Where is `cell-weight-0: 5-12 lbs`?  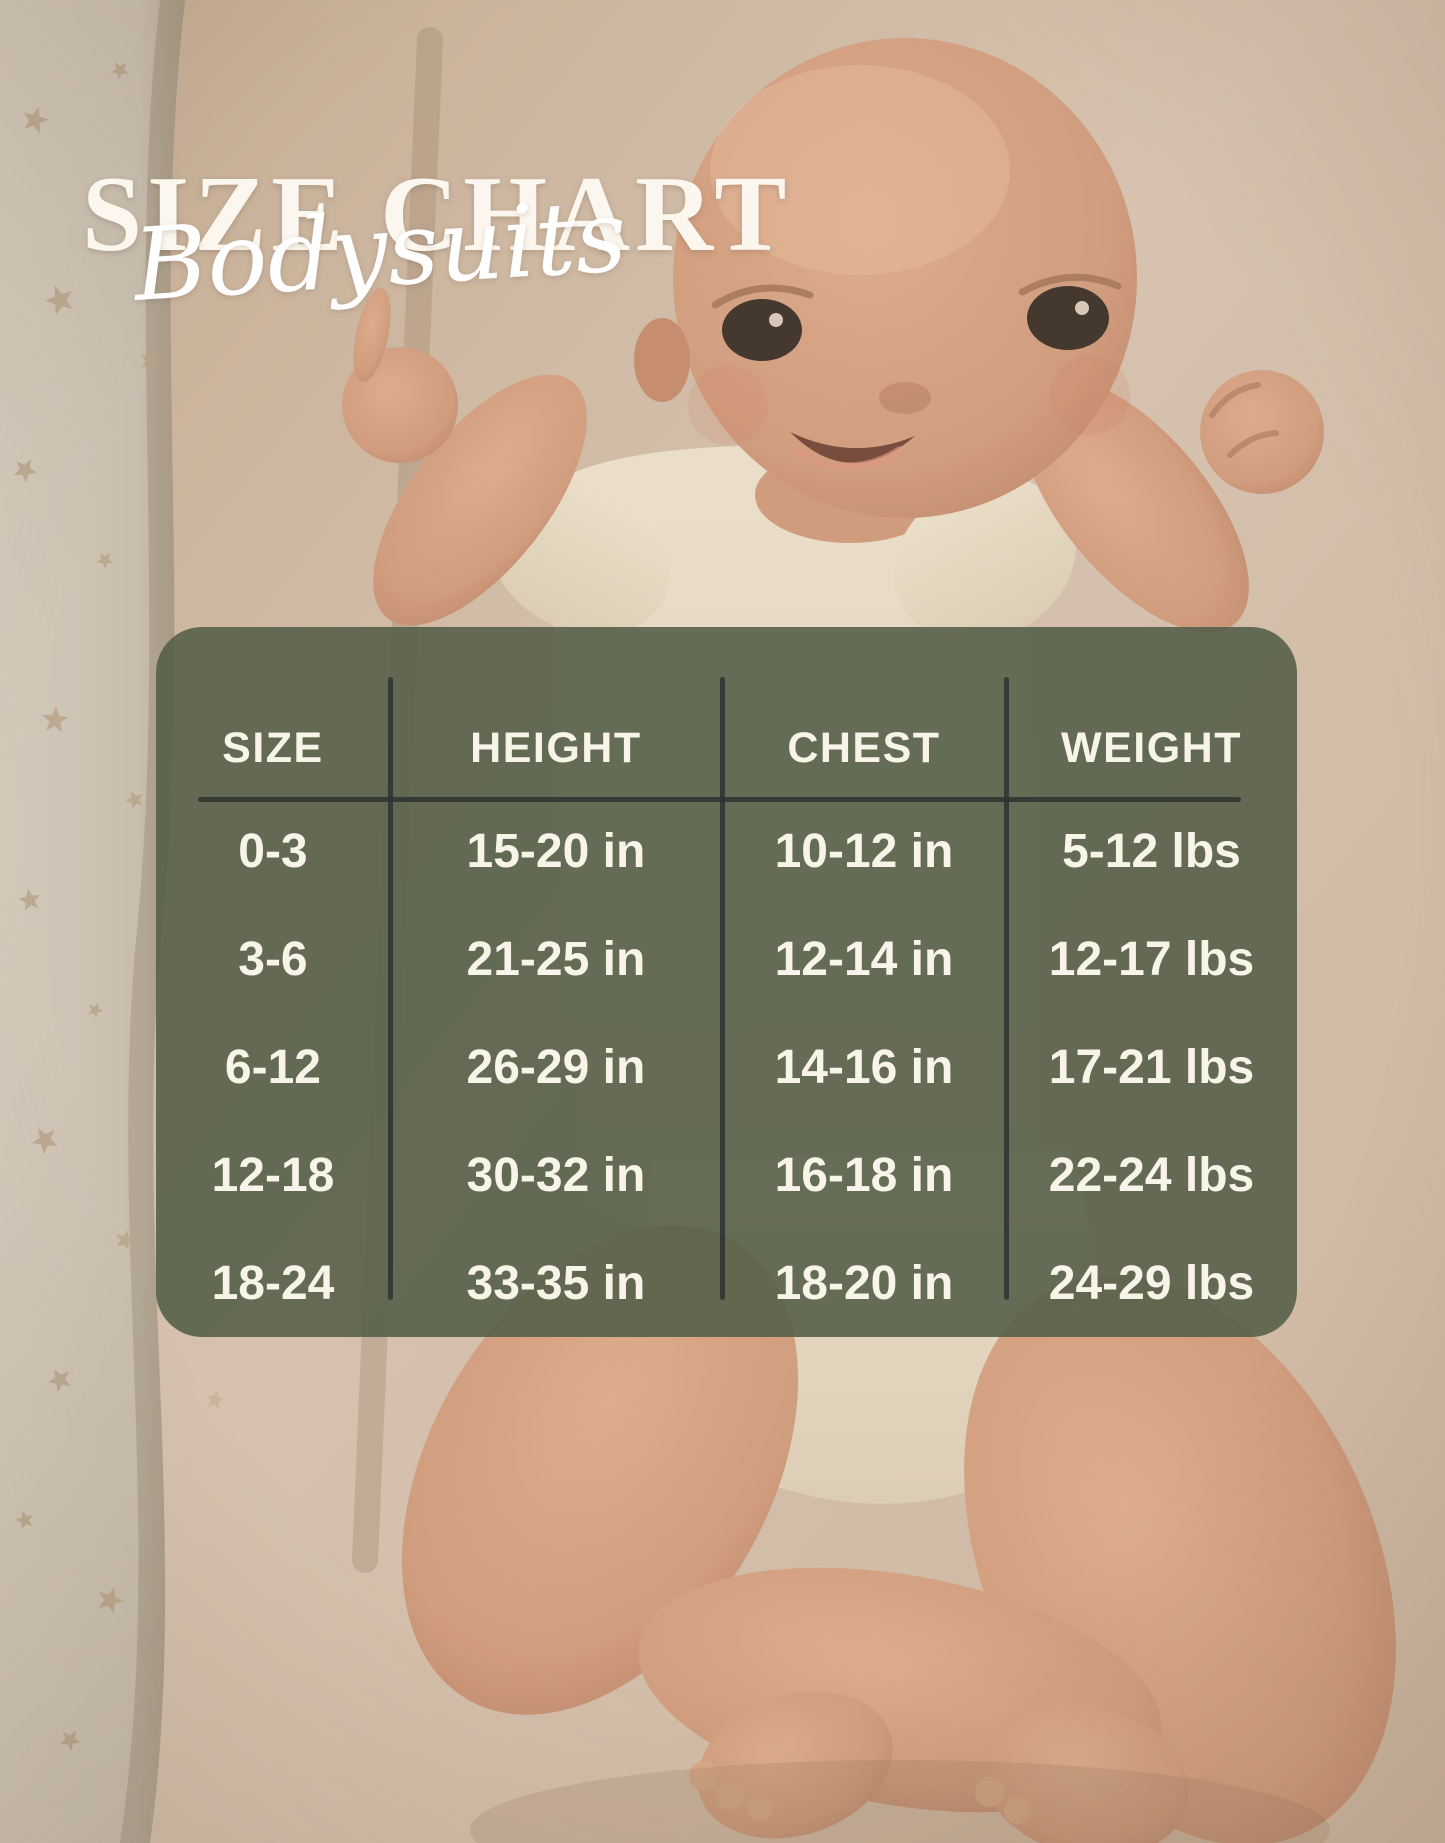
cell-weight-0: 5-12 lbs is located at coordinates (1151, 851).